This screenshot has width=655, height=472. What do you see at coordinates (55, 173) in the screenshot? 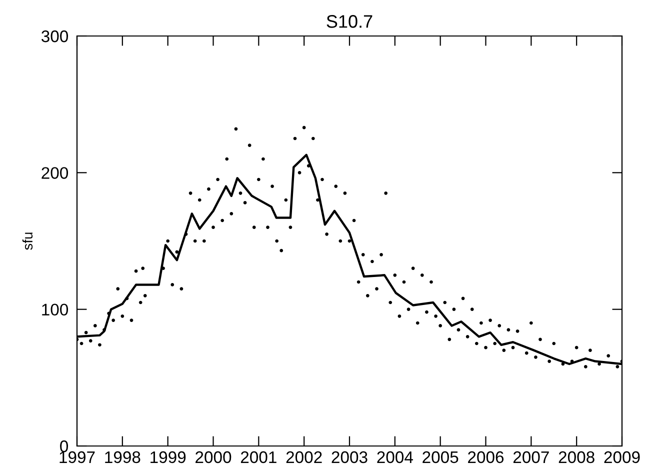
I see `y-tick-label: 200` at bounding box center [55, 173].